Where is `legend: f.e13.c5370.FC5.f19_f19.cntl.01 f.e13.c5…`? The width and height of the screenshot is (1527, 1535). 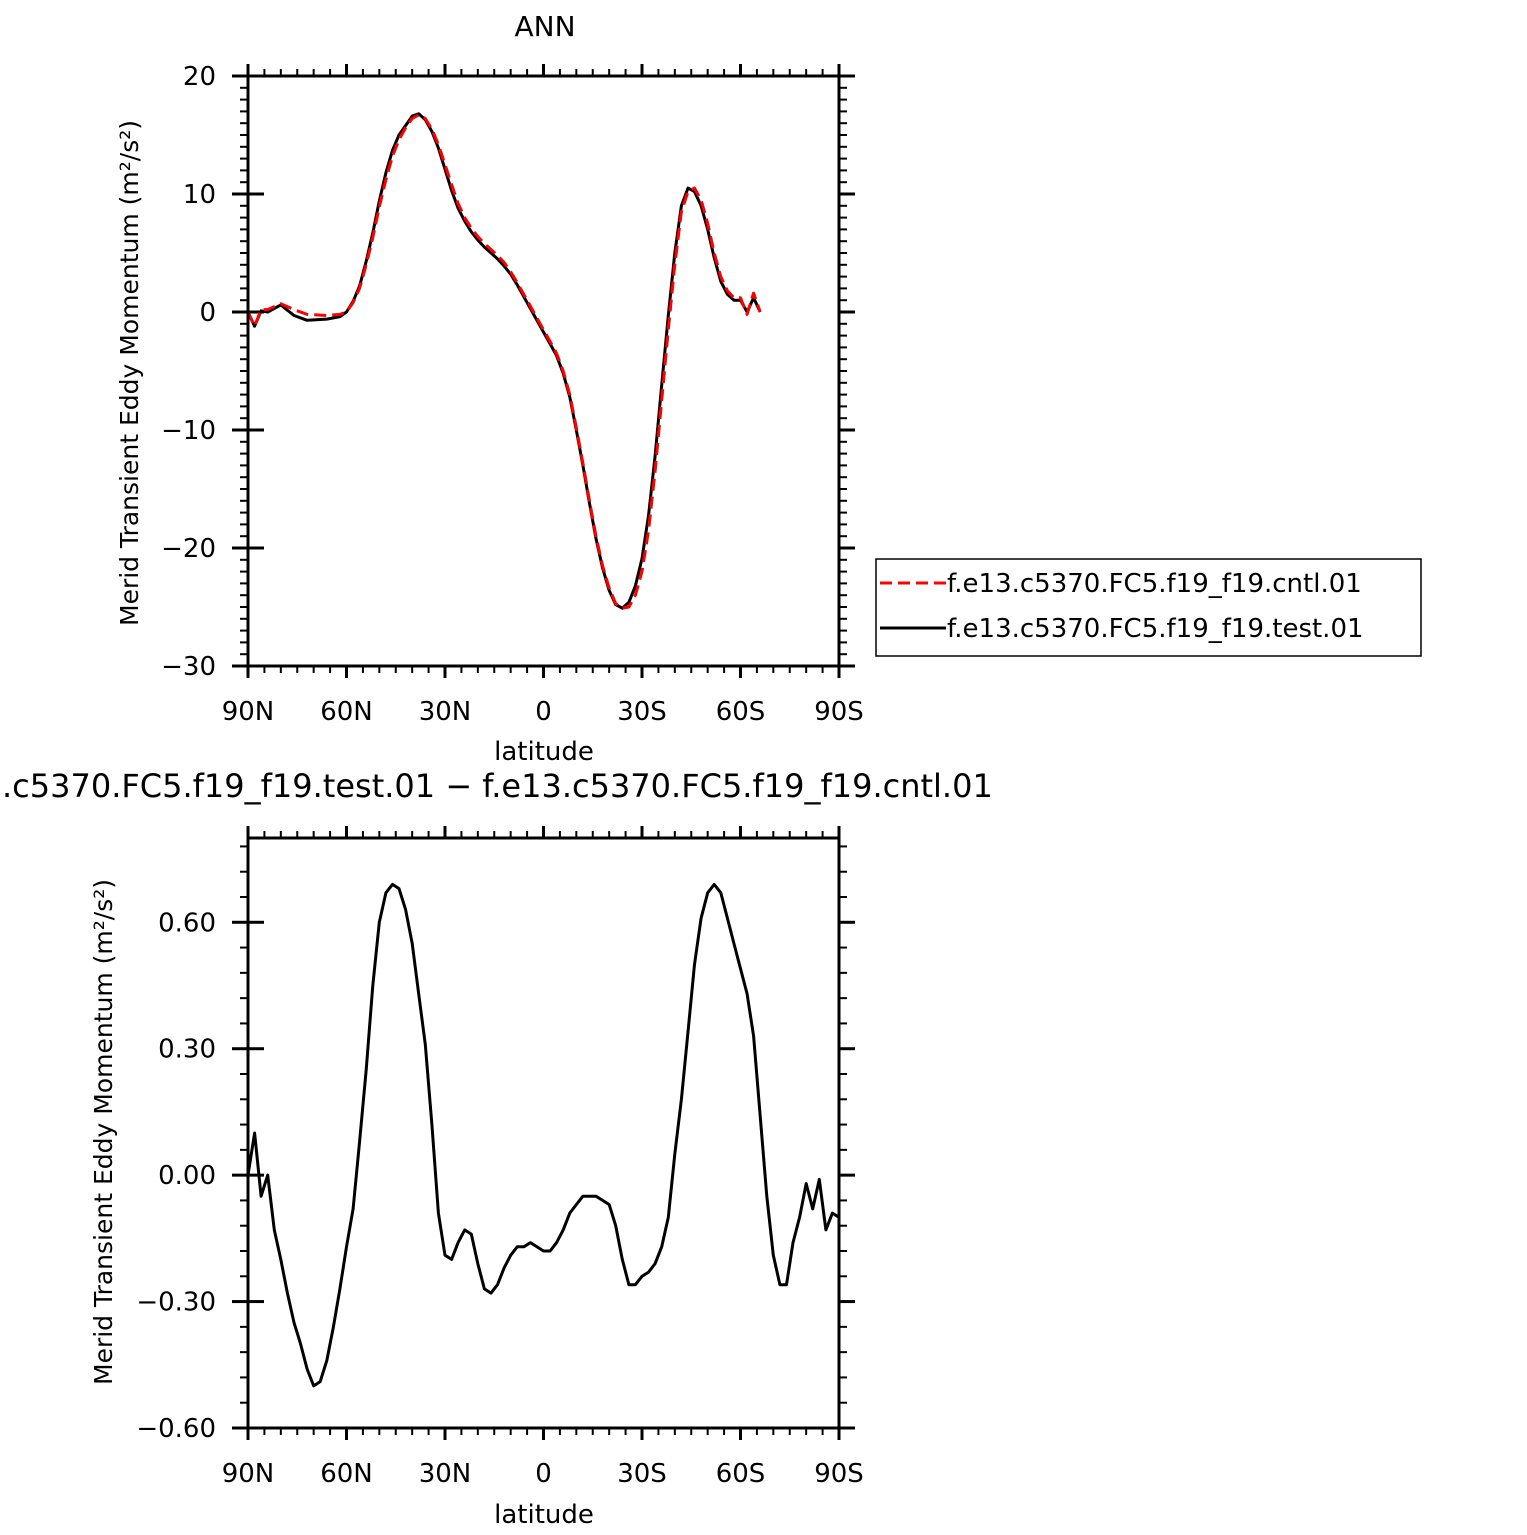
legend: f.e13.c5370.FC5.f19_f19.cntl.01 f.e13.c5… is located at coordinates (1148, 607).